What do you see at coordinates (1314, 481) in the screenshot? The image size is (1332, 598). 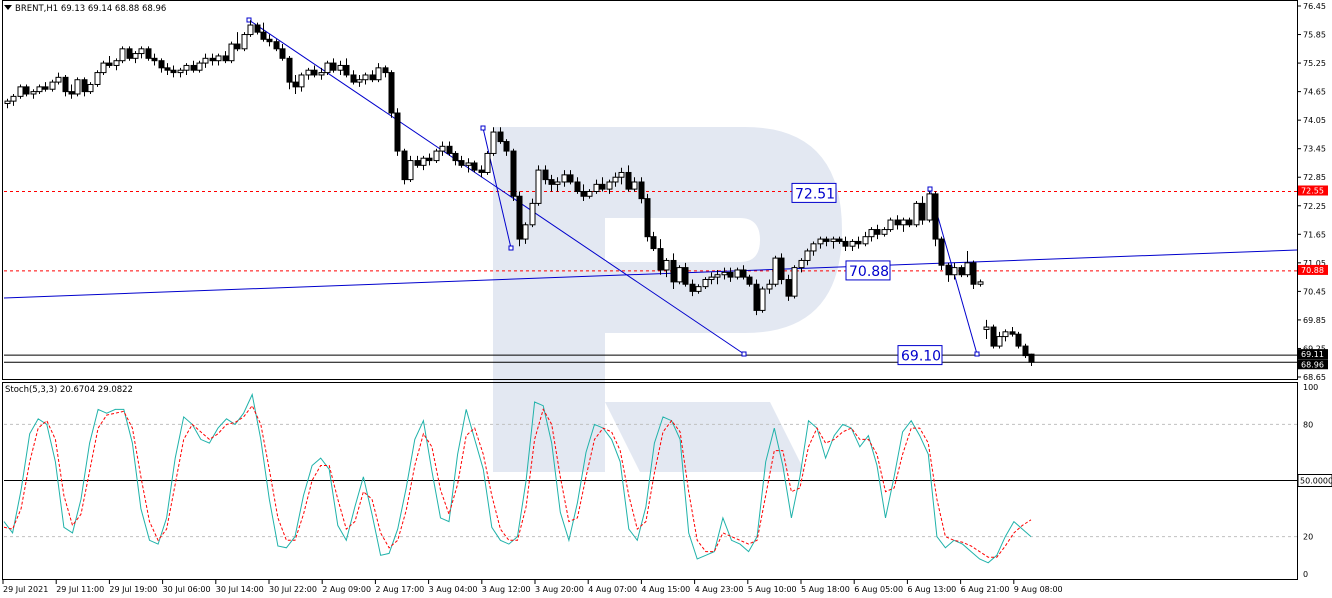 I see `stoch-axis: 100805020050.0000` at bounding box center [1314, 481].